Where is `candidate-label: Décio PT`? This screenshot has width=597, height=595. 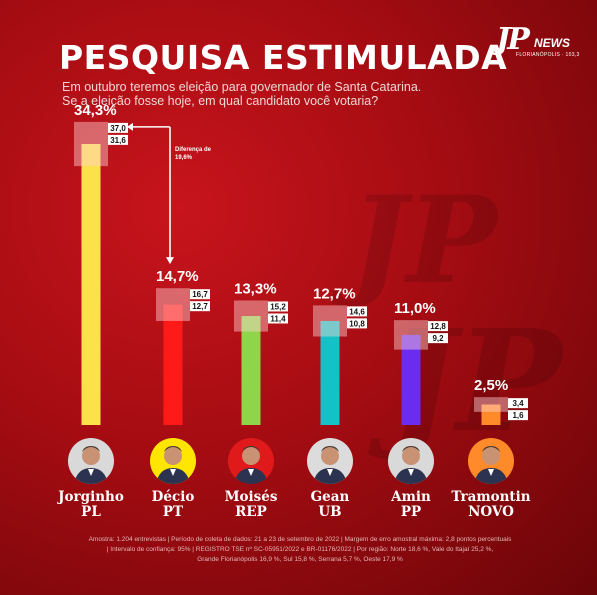 candidate-label: Décio PT is located at coordinates (173, 505).